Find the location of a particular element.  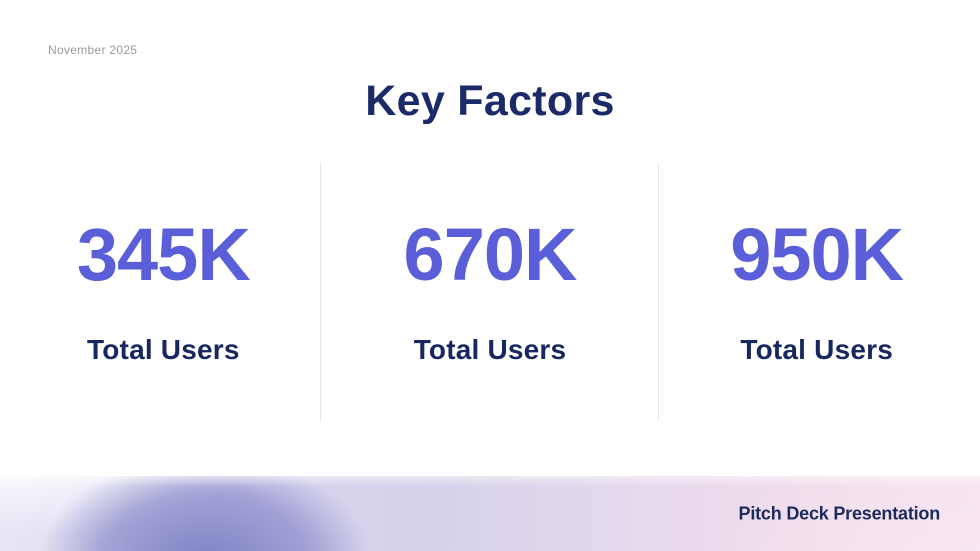

stat-label-2: Total Users is located at coordinates (490, 349).